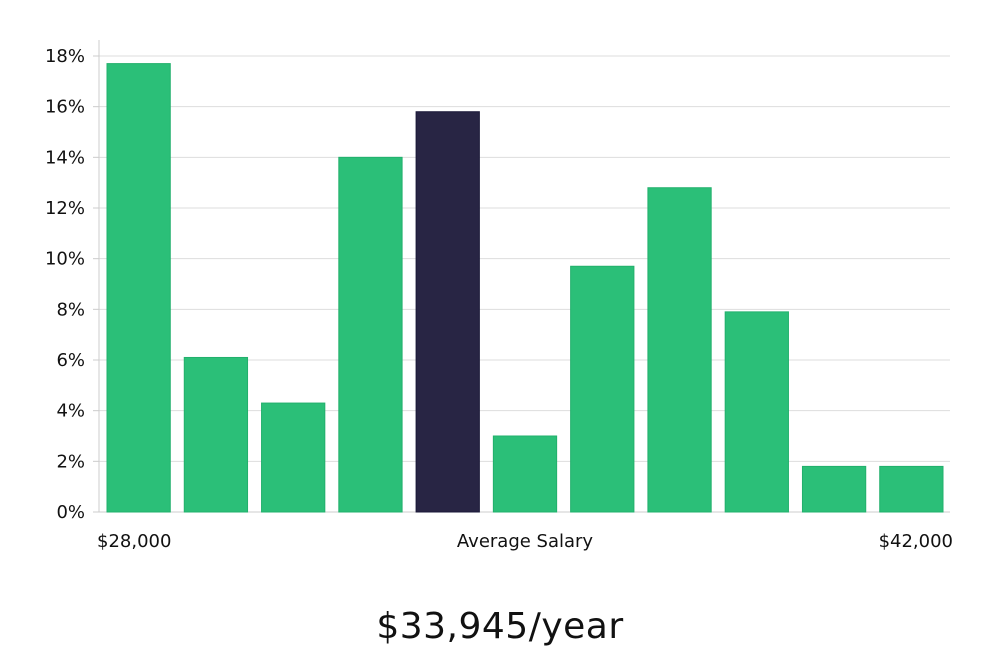 The width and height of the screenshot is (1000, 660). I want to click on y-tick-label: 6%, so click(70, 360).